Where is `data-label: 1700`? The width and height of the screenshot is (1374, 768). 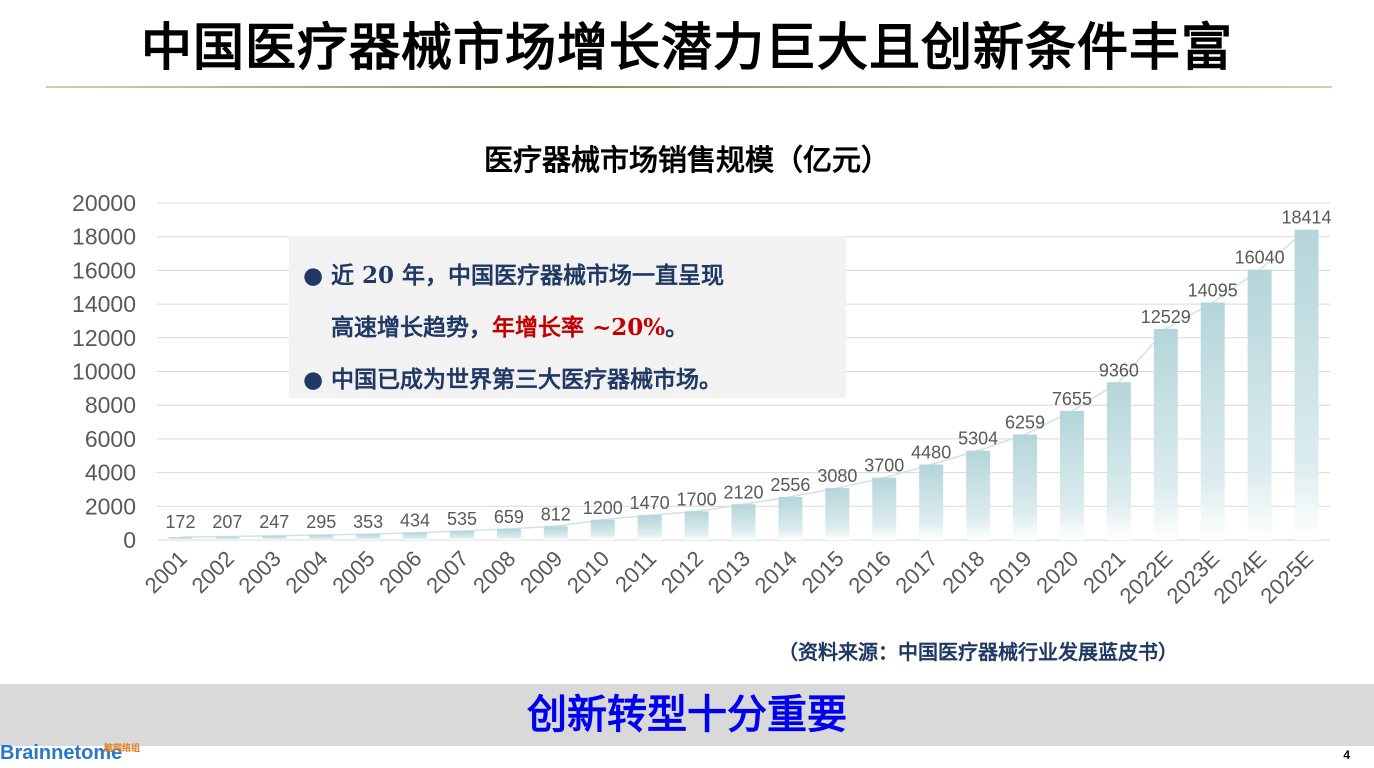 data-label: 1700 is located at coordinates (697, 499).